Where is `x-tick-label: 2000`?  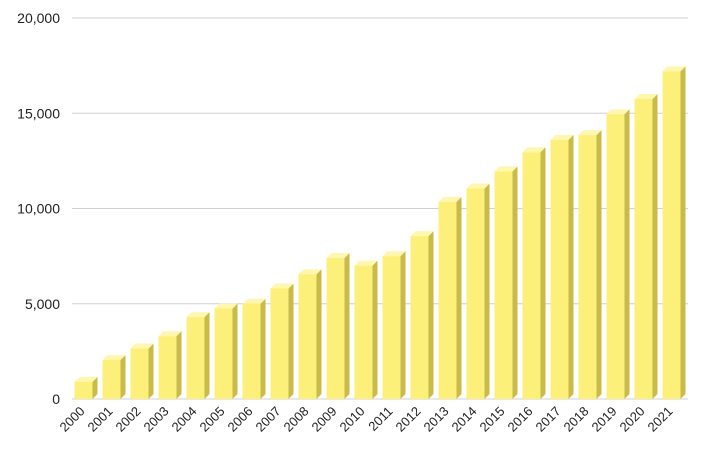 x-tick-label: 2000 is located at coordinates (72, 419).